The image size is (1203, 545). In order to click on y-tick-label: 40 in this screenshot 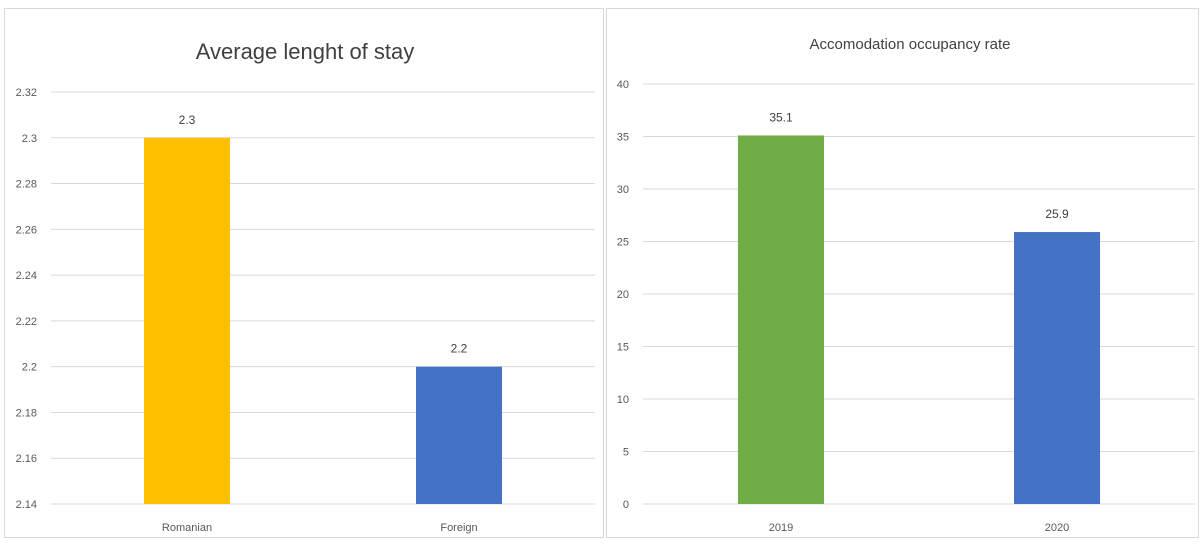, I will do `click(623, 85)`.